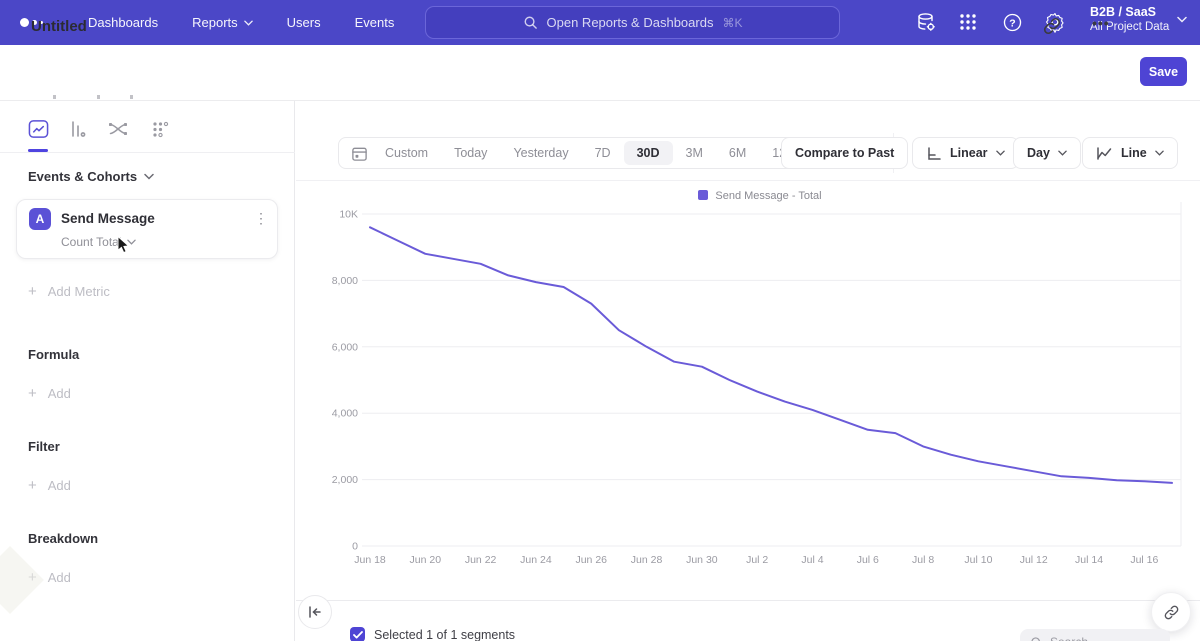 This screenshot has width=1200, height=641. I want to click on mouse-cursor, so click(124, 247).